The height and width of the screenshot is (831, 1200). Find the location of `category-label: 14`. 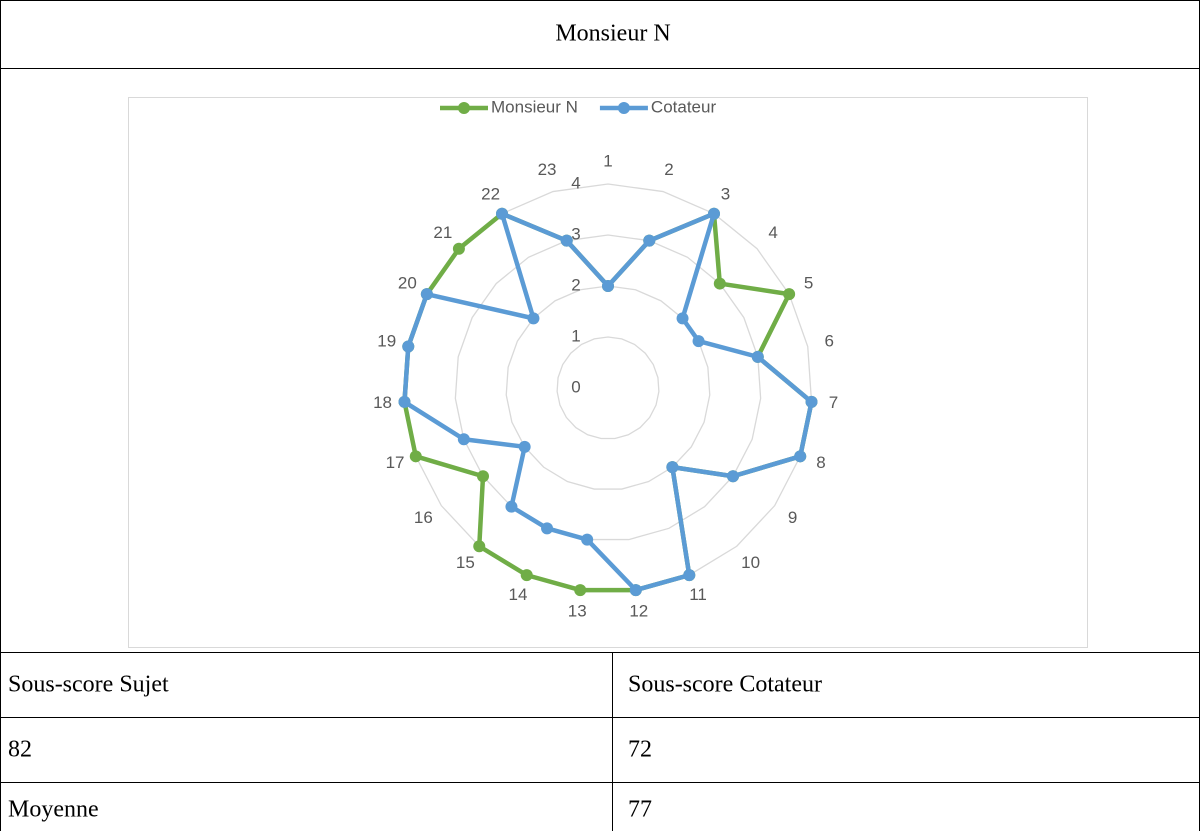

category-label: 14 is located at coordinates (518, 594).